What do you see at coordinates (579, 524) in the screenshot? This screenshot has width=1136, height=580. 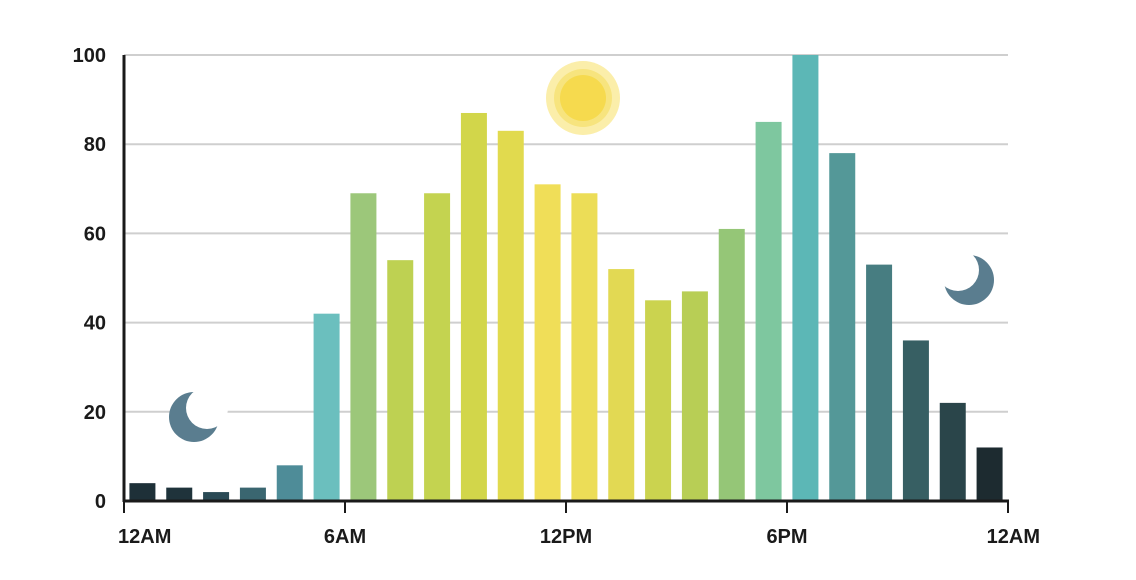 I see `x-tick-labels: 12AM 6AM 12PM 6PM 12AM` at bounding box center [579, 524].